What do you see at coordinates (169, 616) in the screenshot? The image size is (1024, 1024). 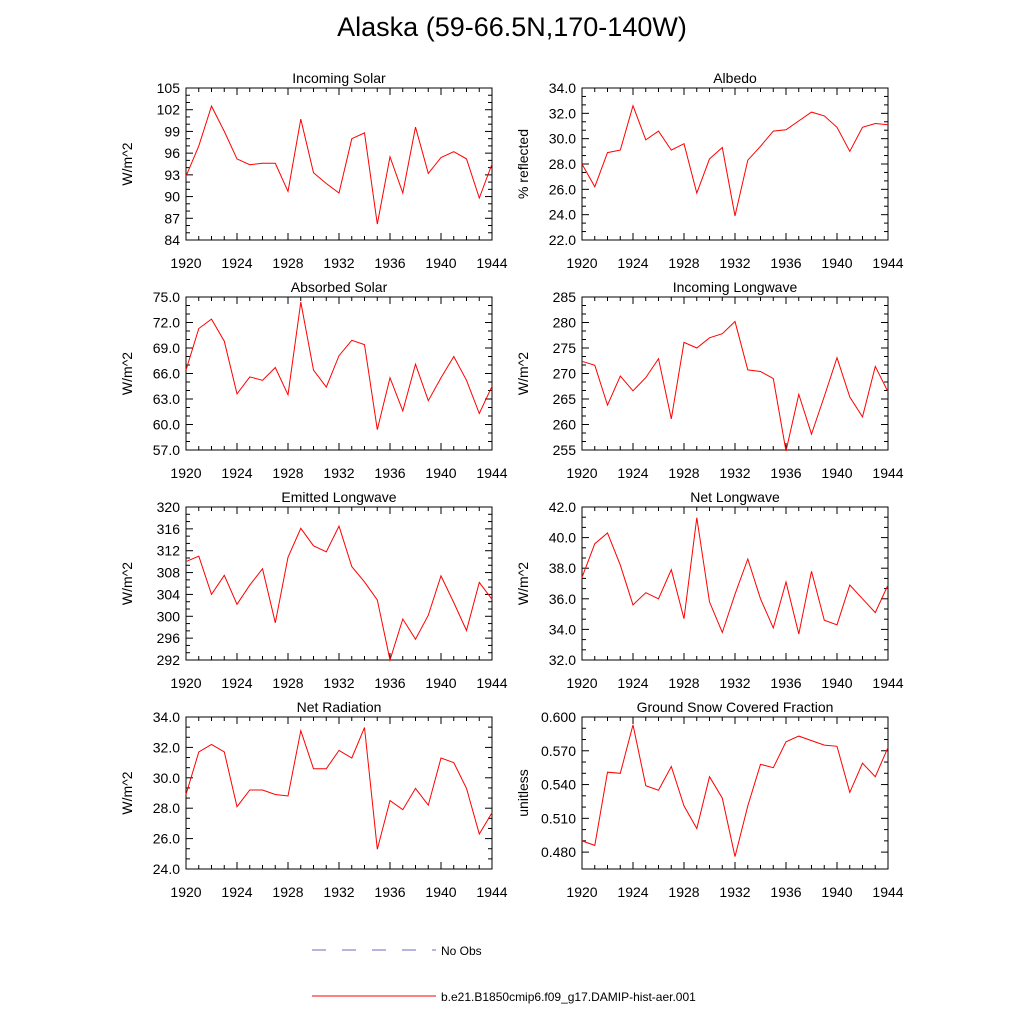 I see `y-tick-label: 300` at bounding box center [169, 616].